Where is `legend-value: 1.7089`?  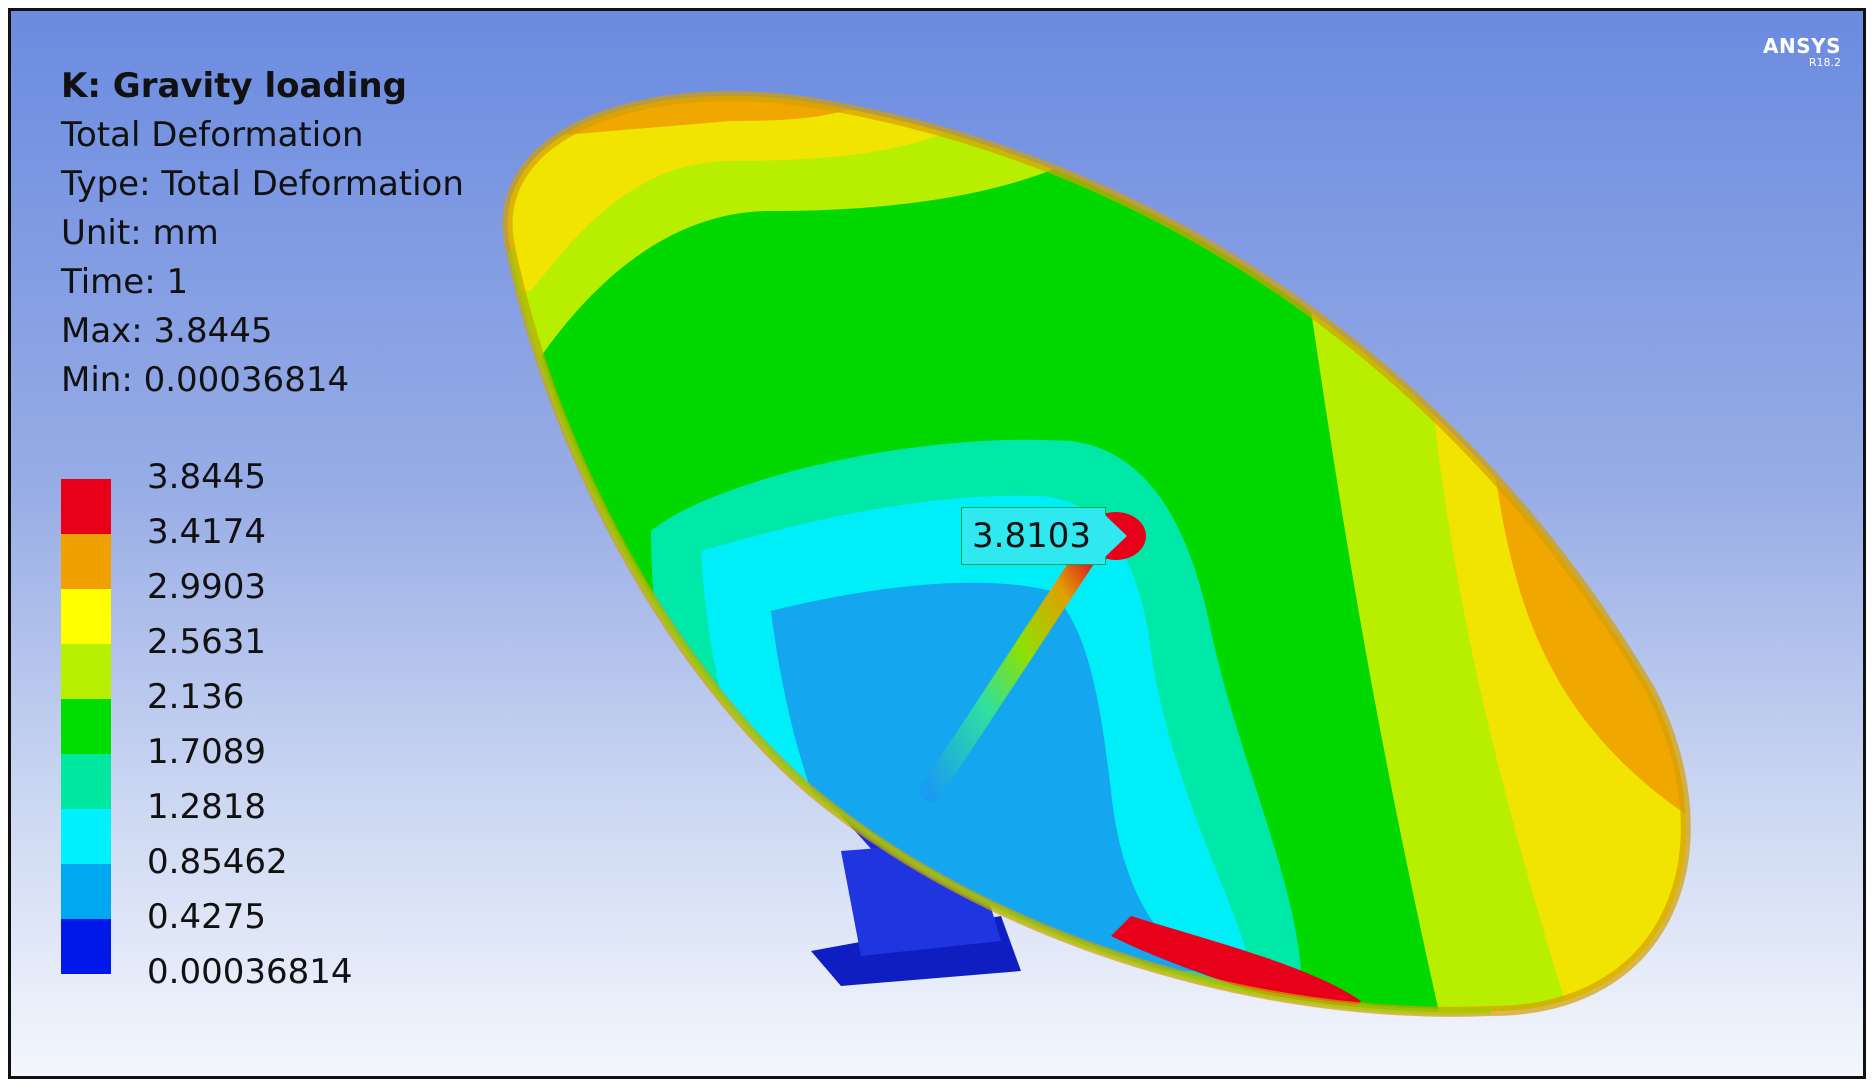 legend-value: 1.7089 is located at coordinates (206, 752).